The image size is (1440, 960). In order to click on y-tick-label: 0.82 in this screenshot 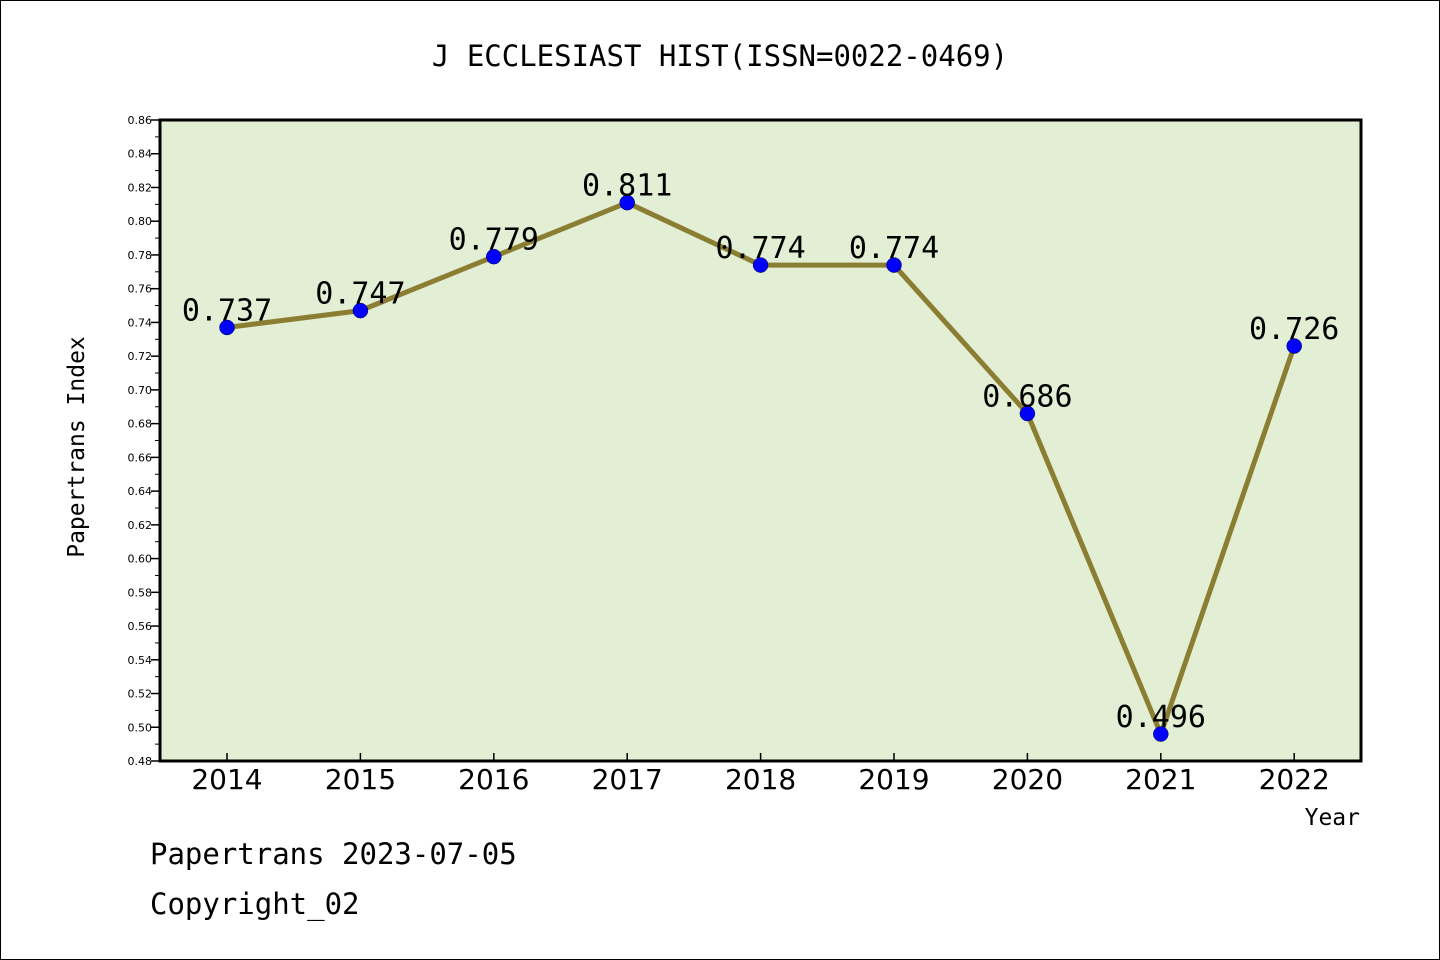, I will do `click(140, 187)`.